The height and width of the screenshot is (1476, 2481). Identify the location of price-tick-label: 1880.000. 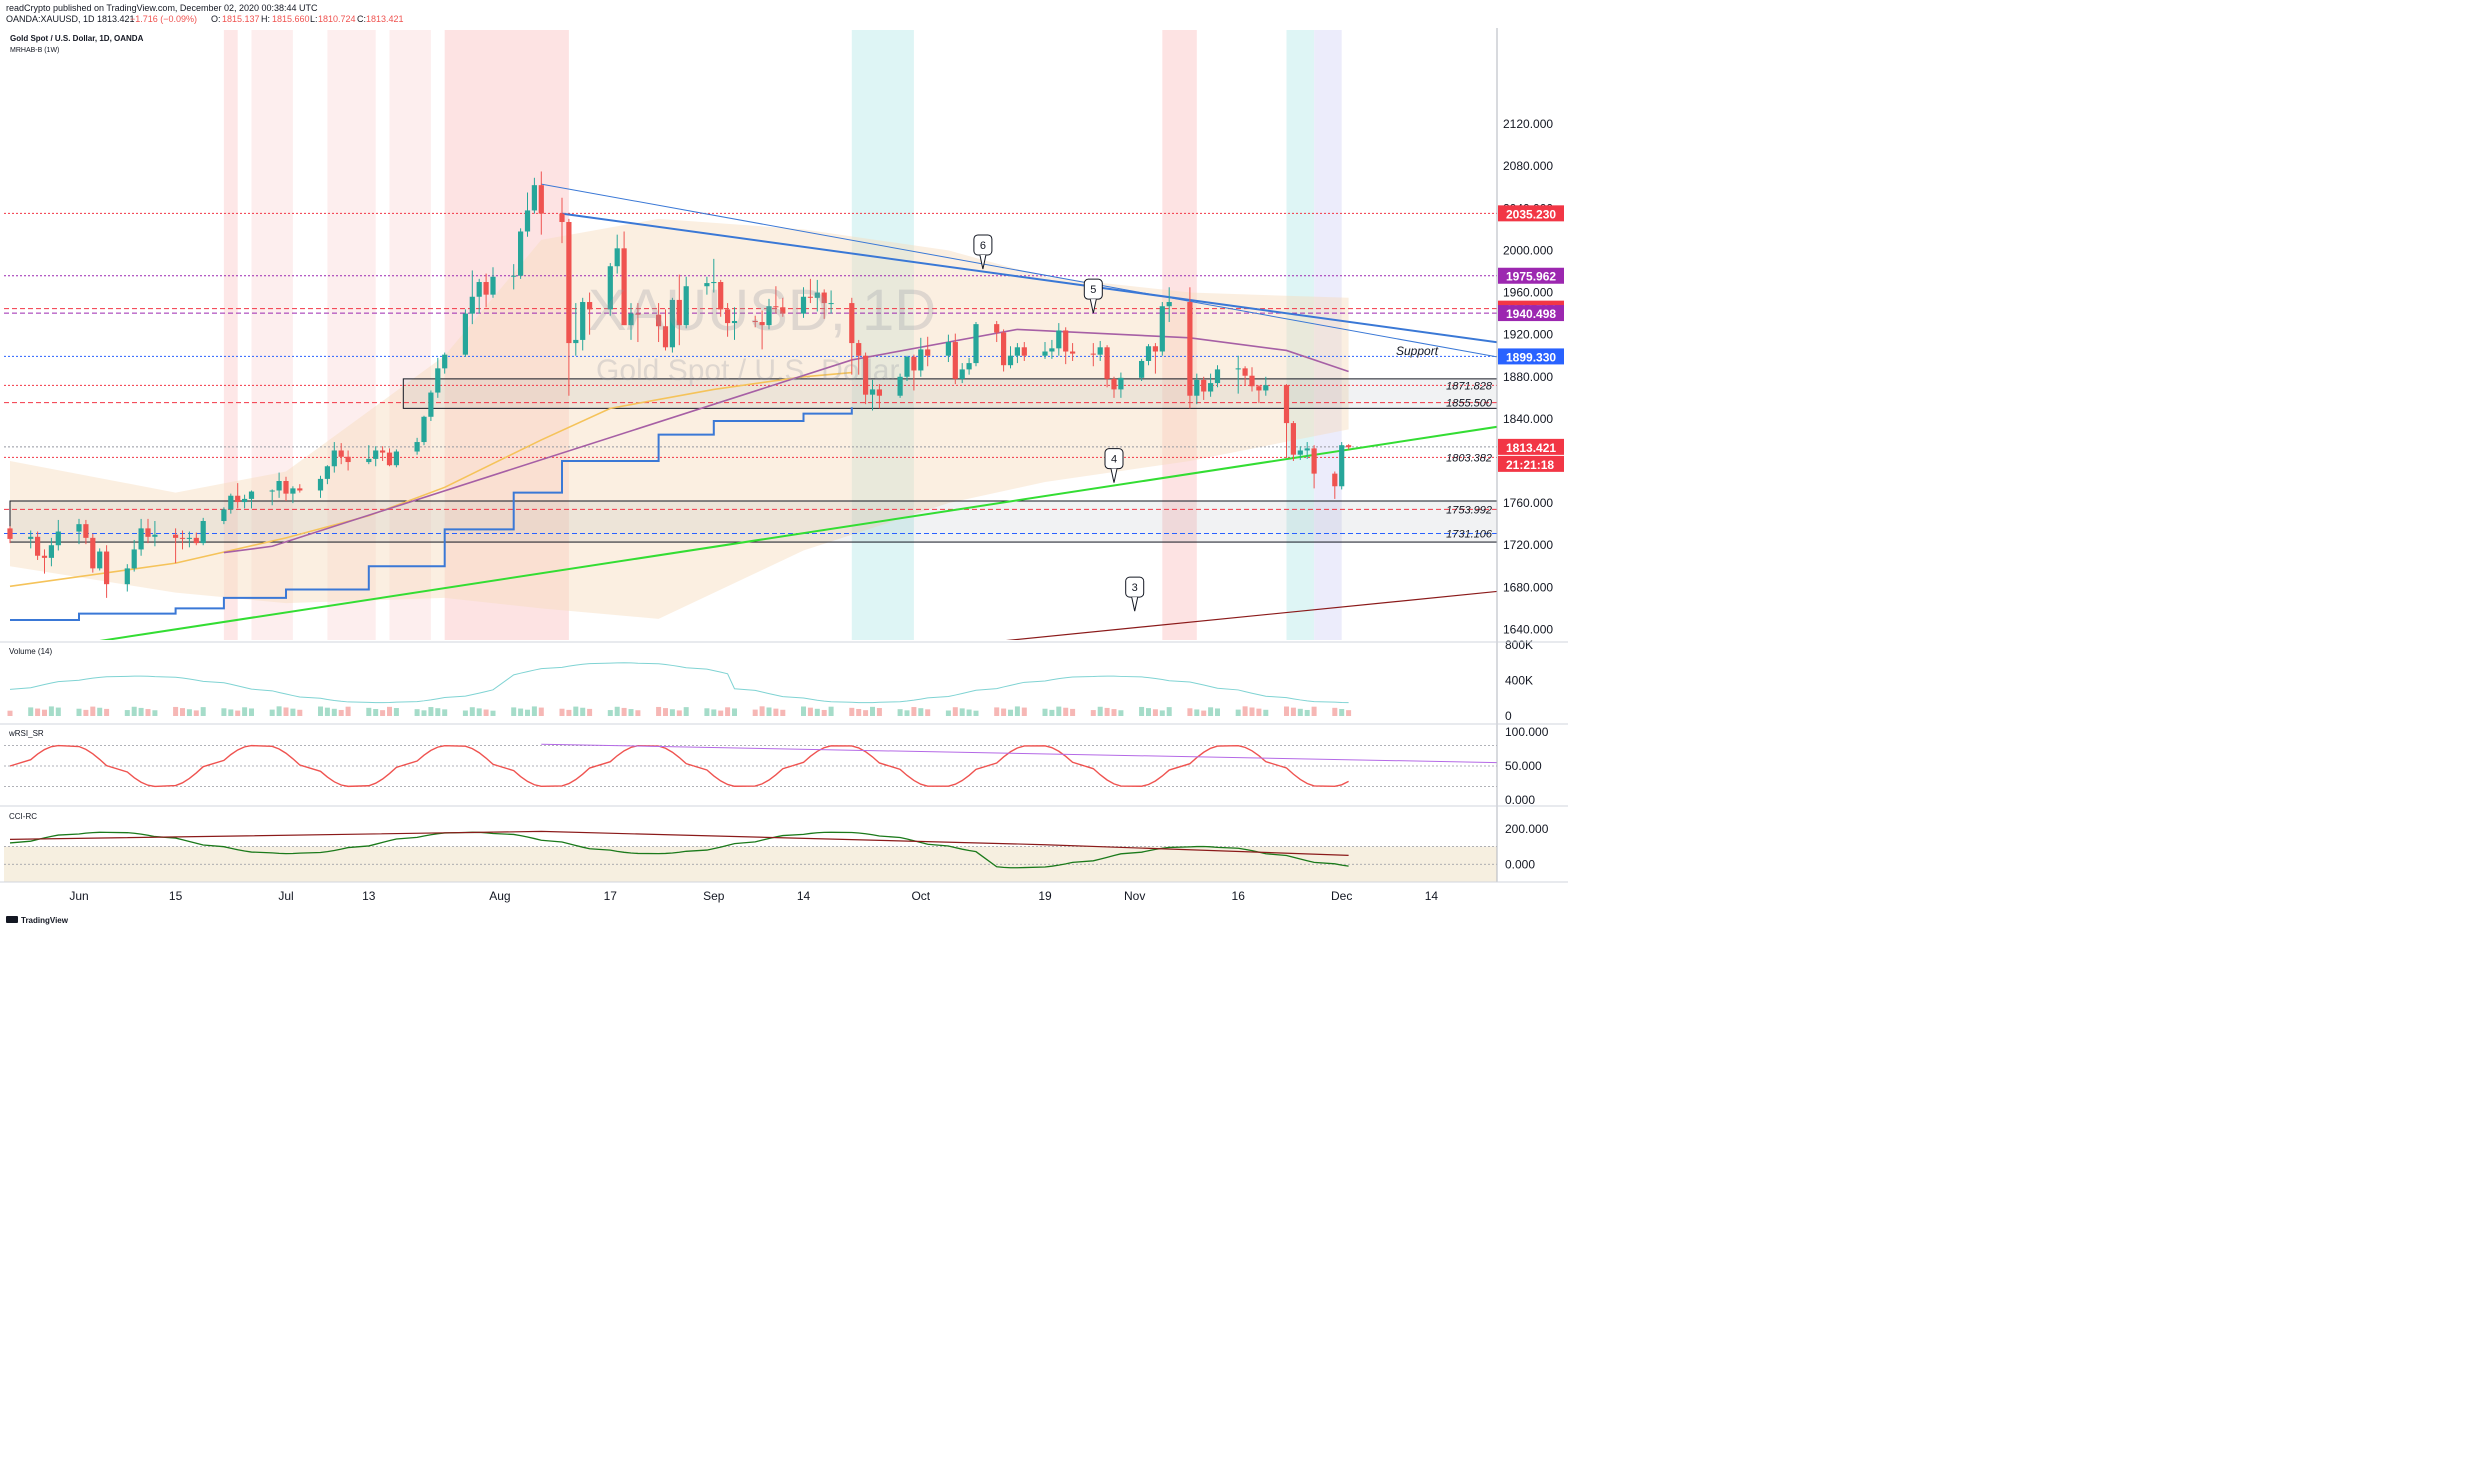
(1528, 377).